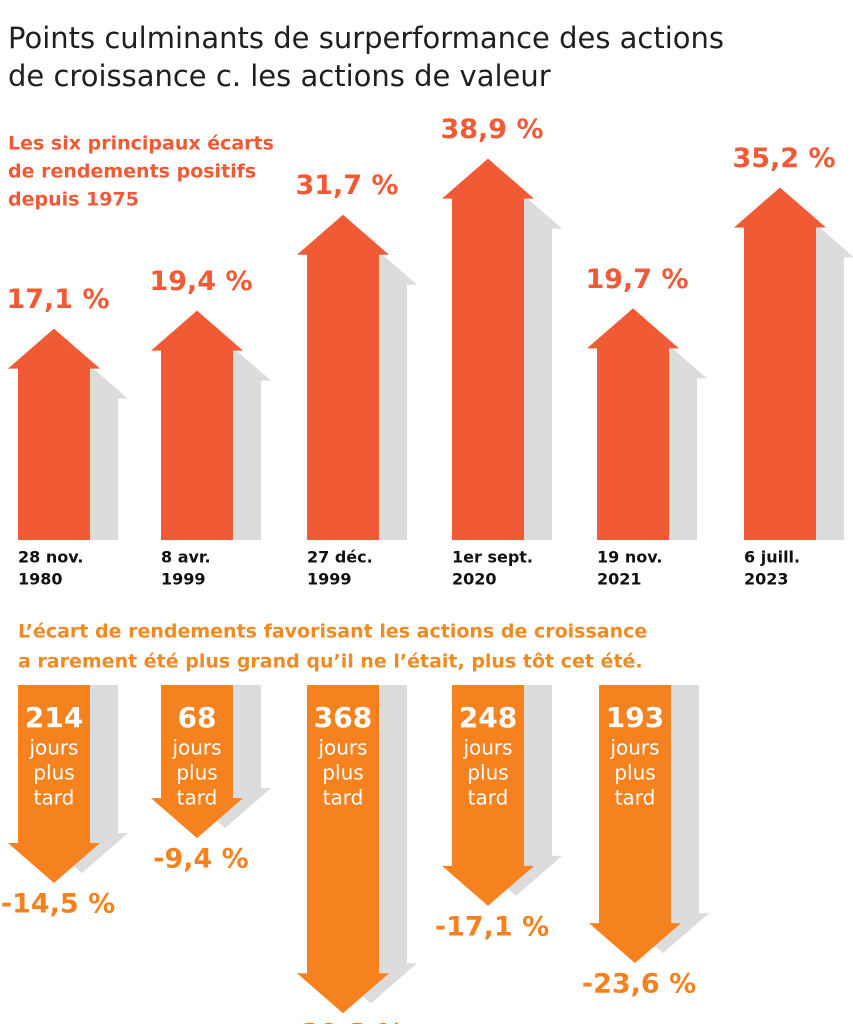 The width and height of the screenshot is (853, 1024). Describe the element at coordinates (54, 717) in the screenshot. I see `days-number: 214` at that location.